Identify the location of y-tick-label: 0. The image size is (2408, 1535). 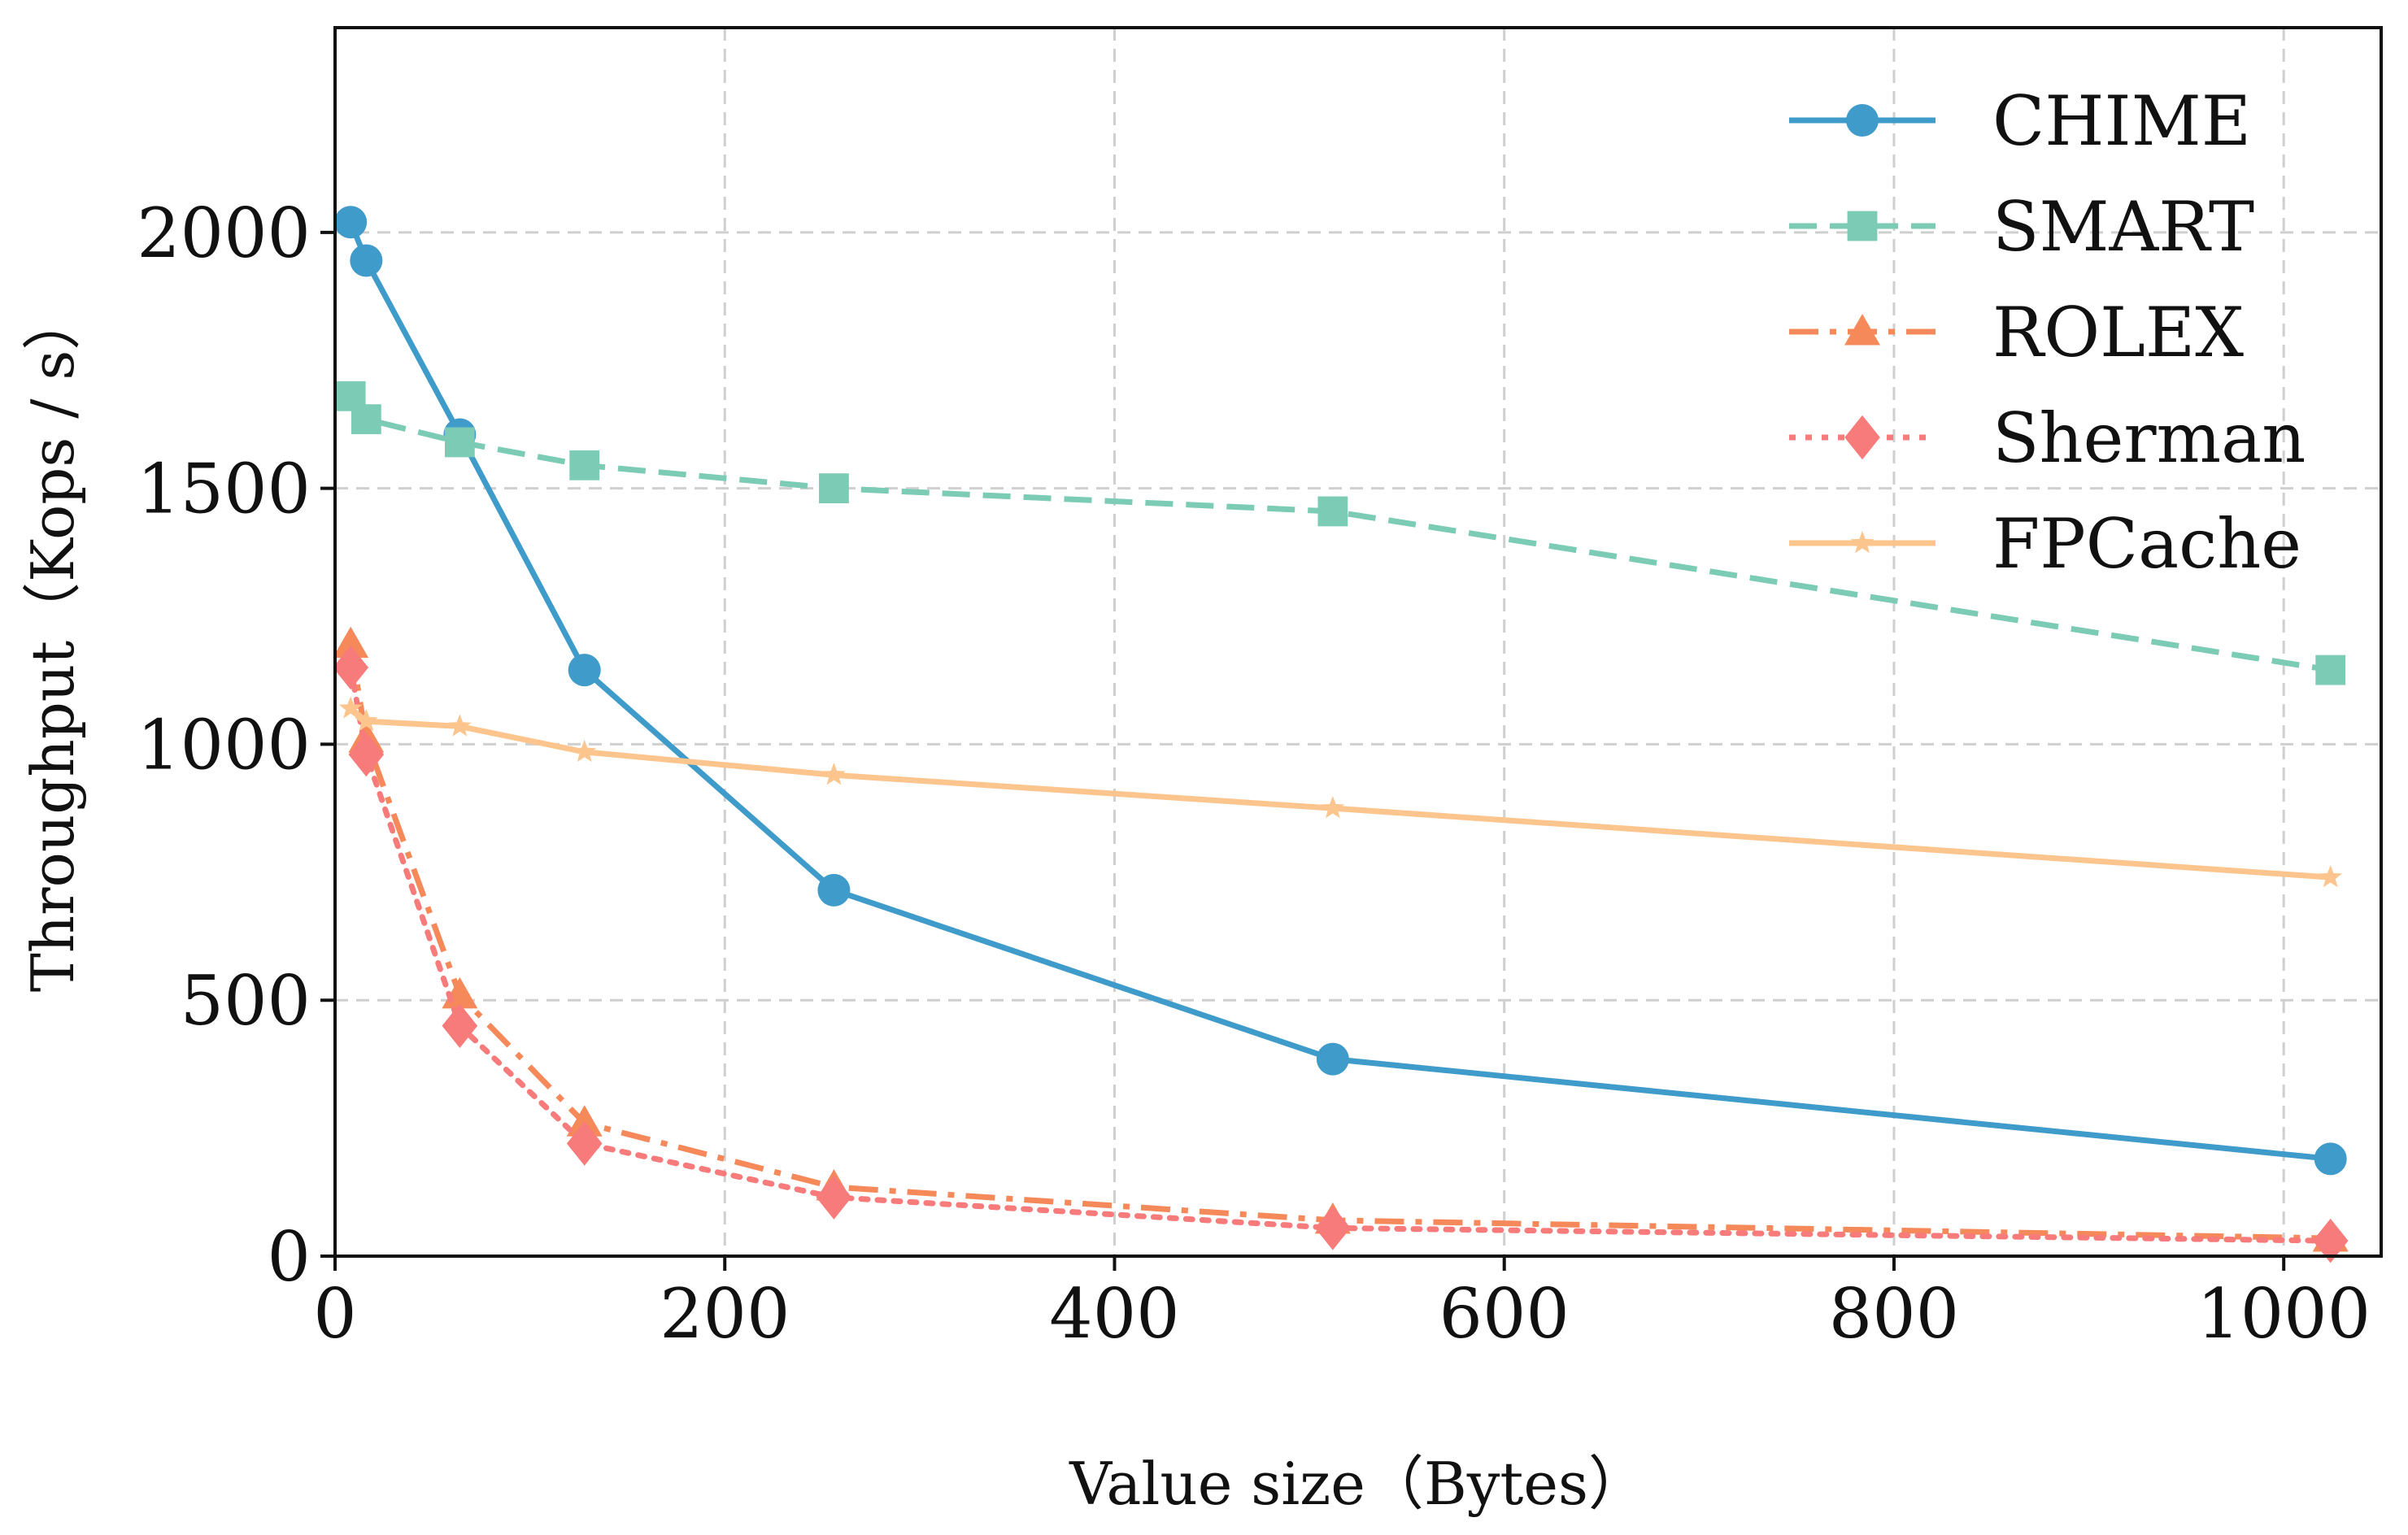
(289, 1257).